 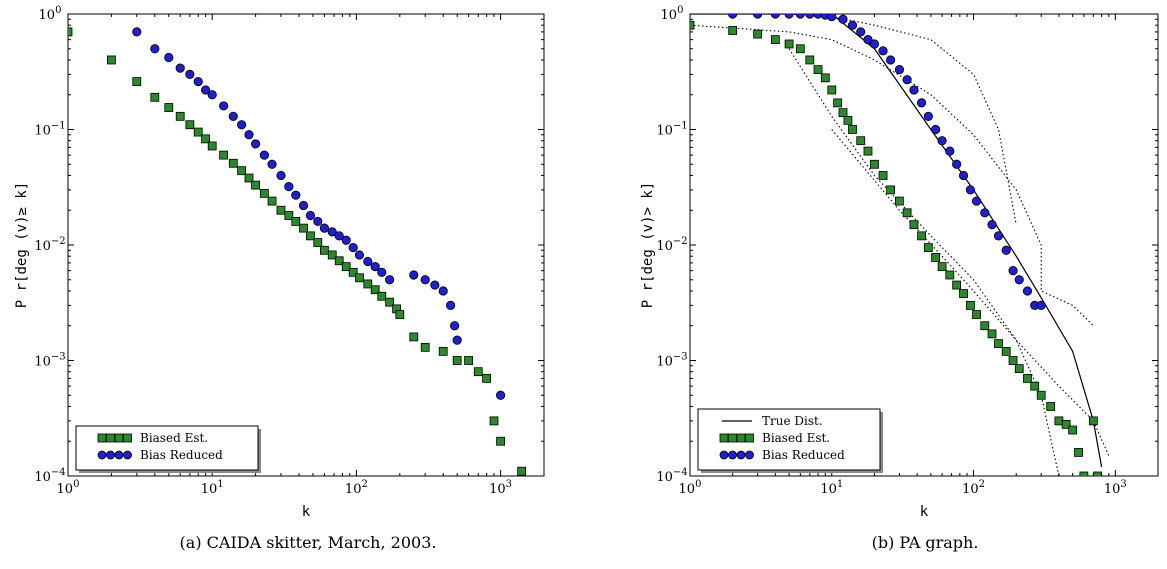 What do you see at coordinates (853, 119) in the screenshot?
I see `dotted-bound-line` at bounding box center [853, 119].